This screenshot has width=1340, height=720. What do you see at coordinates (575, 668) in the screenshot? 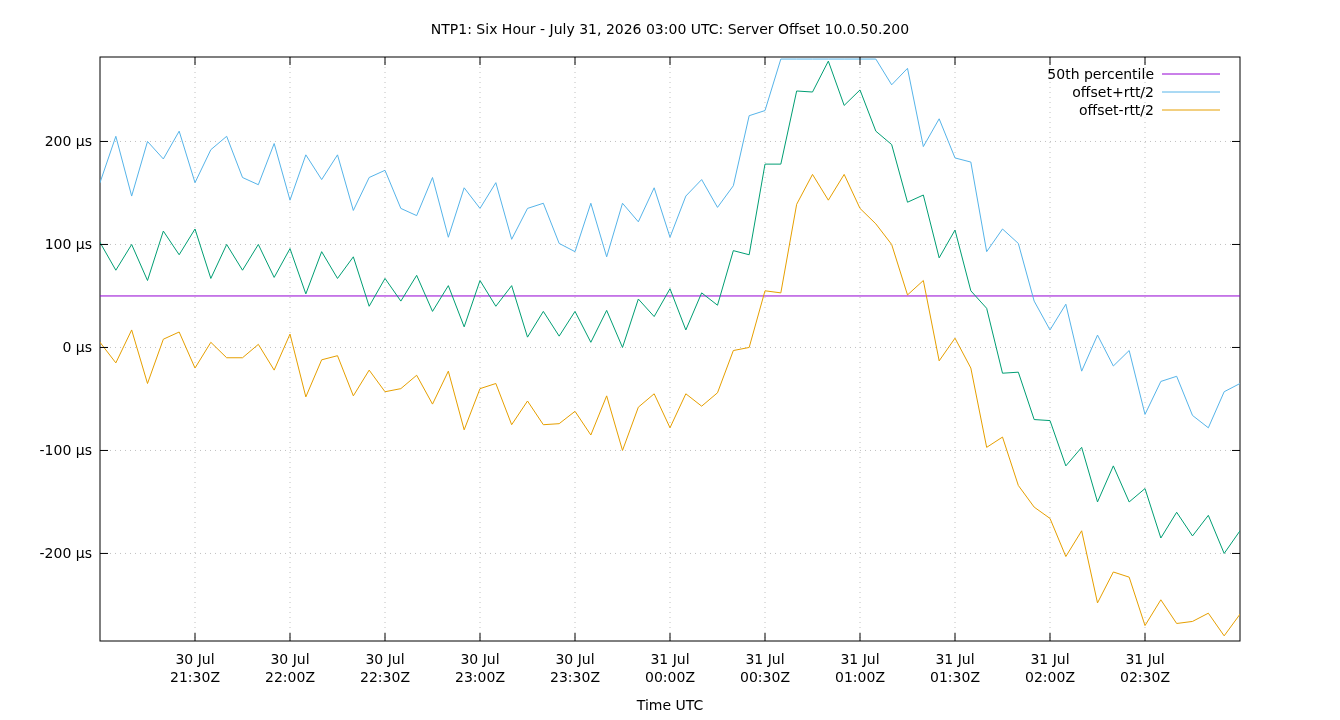
I see `x-tick-label: 30 Jul 23:30Z` at bounding box center [575, 668].